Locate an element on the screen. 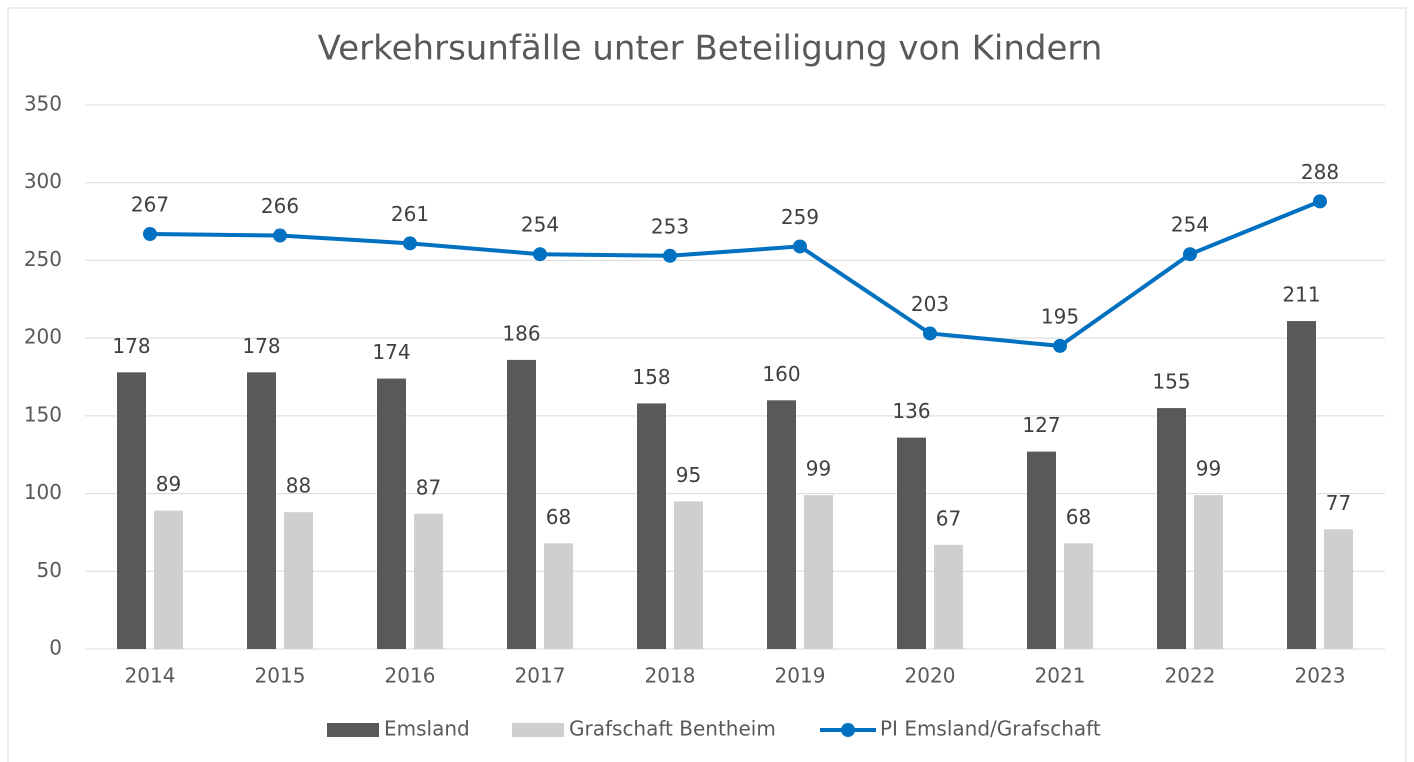 This screenshot has height=762, width=1414. x-tick-label: 2016 is located at coordinates (410, 676).